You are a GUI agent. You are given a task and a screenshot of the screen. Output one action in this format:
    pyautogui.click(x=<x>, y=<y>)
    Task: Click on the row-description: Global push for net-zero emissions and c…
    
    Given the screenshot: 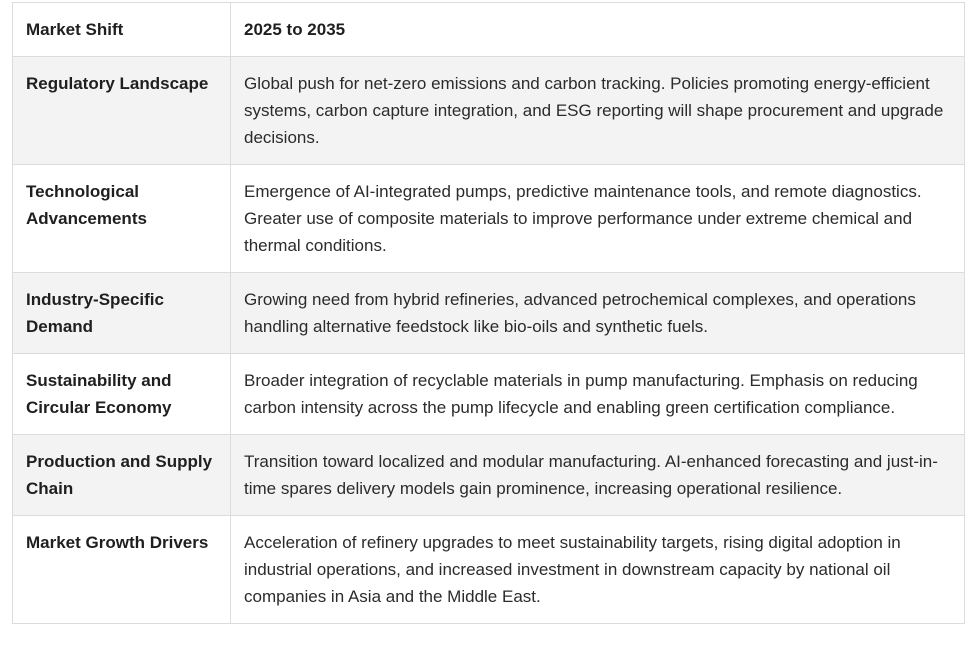 What is the action you would take?
    pyautogui.click(x=597, y=110)
    